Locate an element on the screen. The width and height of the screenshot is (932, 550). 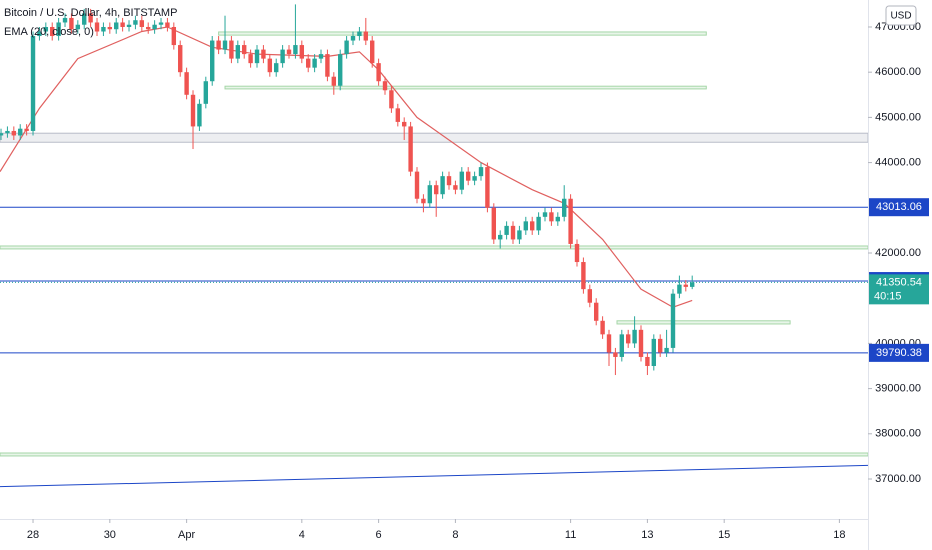
trend-line is located at coordinates (434, 476).